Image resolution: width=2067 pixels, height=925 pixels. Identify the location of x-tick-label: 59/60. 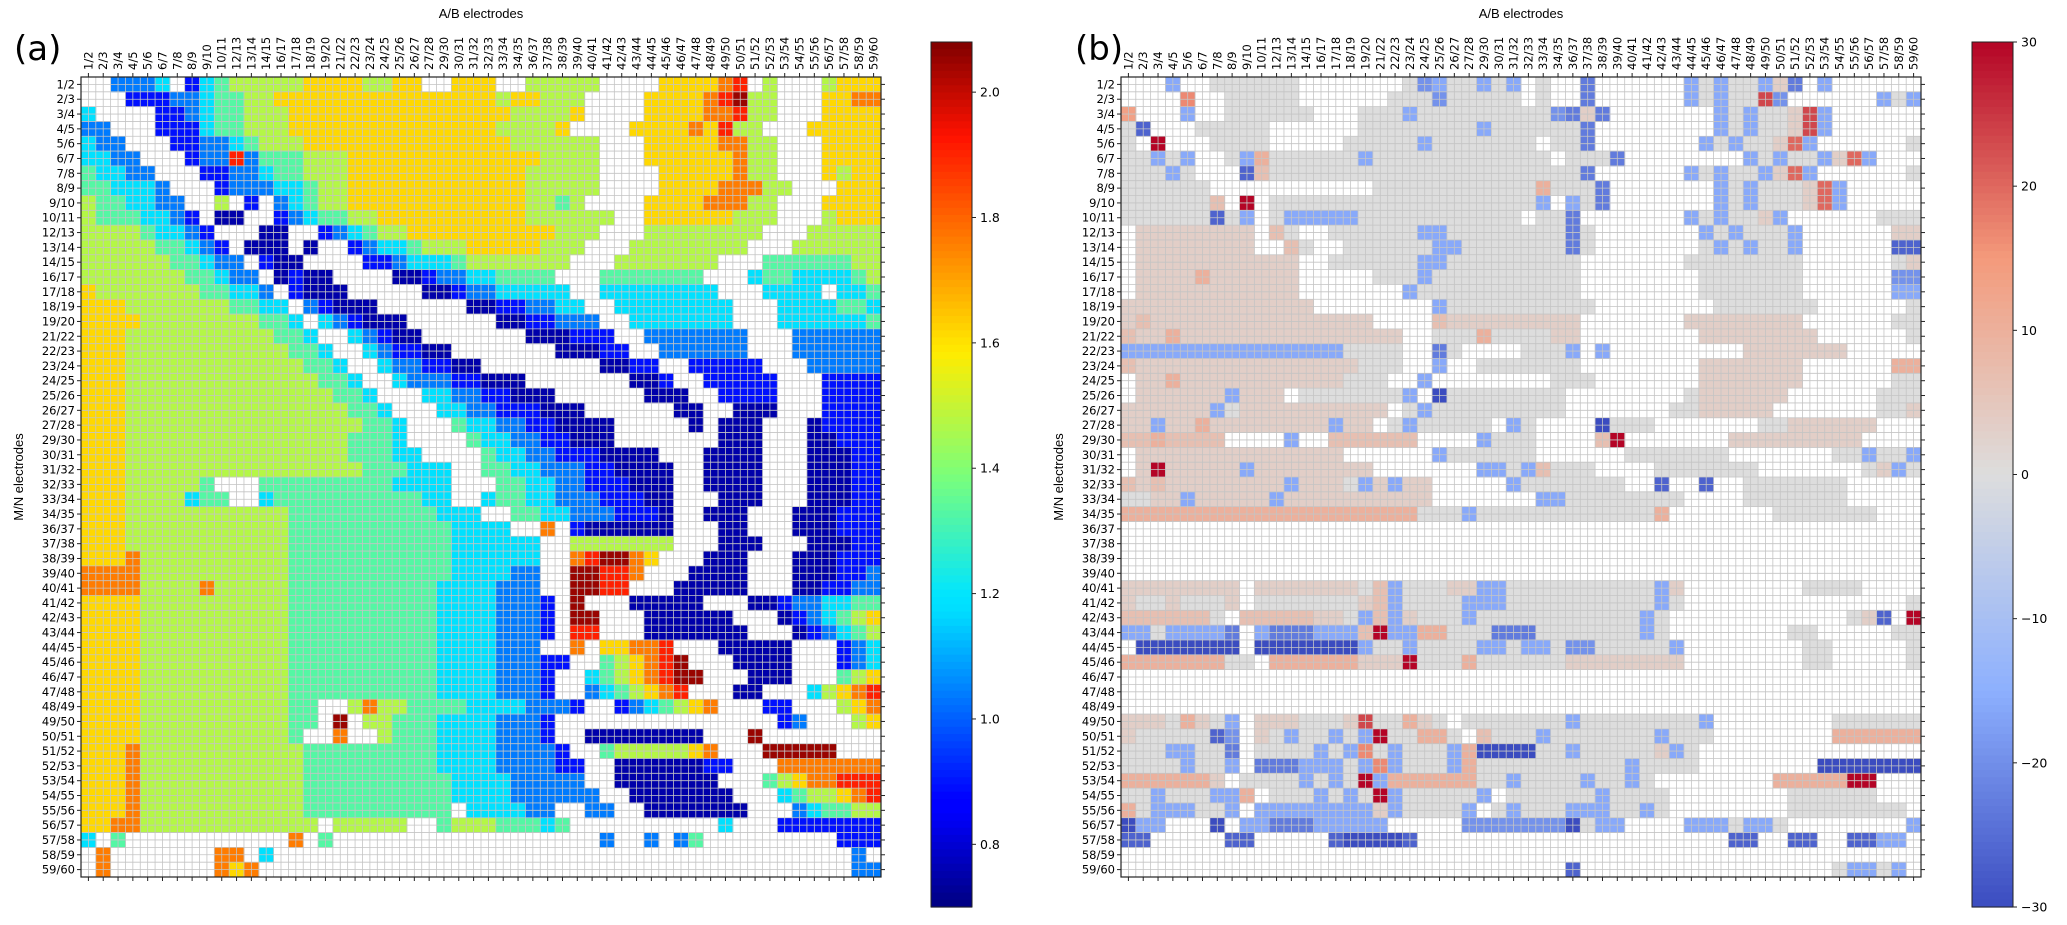
(1914, 53).